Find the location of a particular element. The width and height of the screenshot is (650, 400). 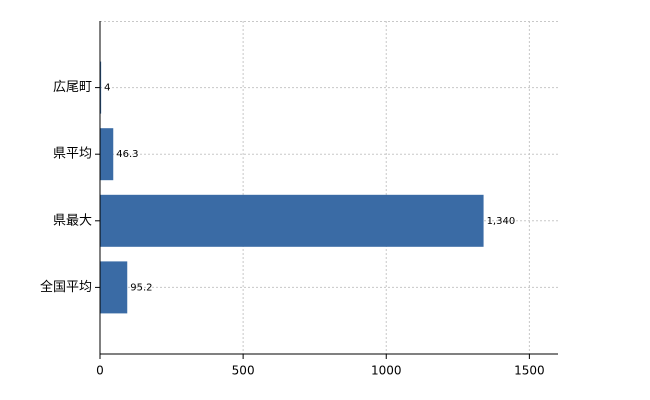

data-label: 46.3 is located at coordinates (127, 154).